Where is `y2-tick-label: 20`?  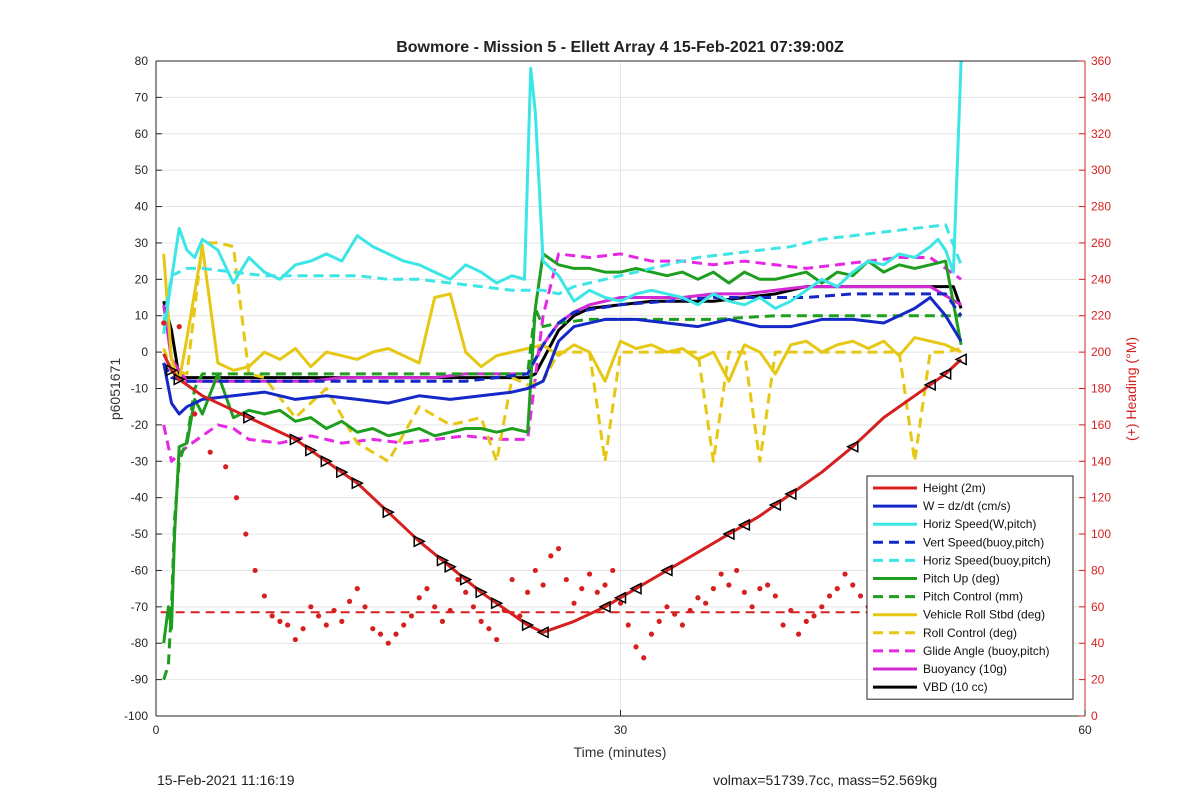
y2-tick-label: 20 is located at coordinates (1098, 680).